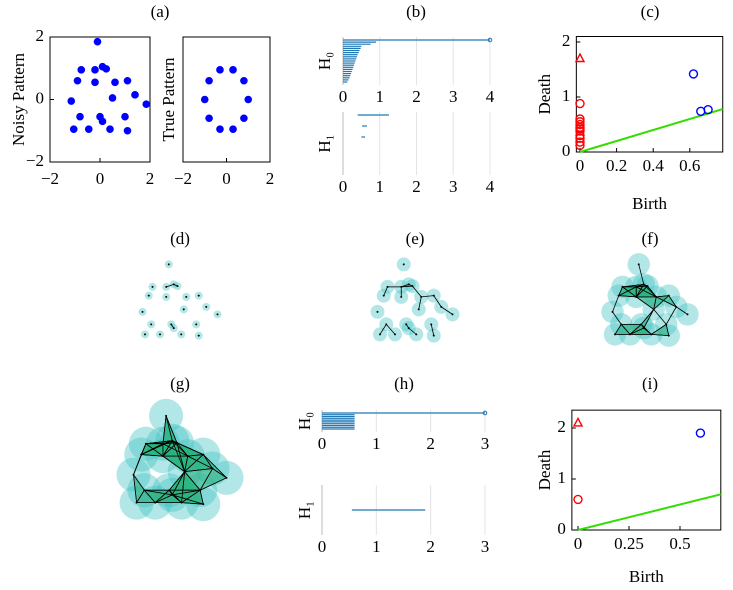 This screenshot has height=590, width=733. Describe the element at coordinates (430, 443) in the screenshot. I see `x-tick-label: 2` at that location.